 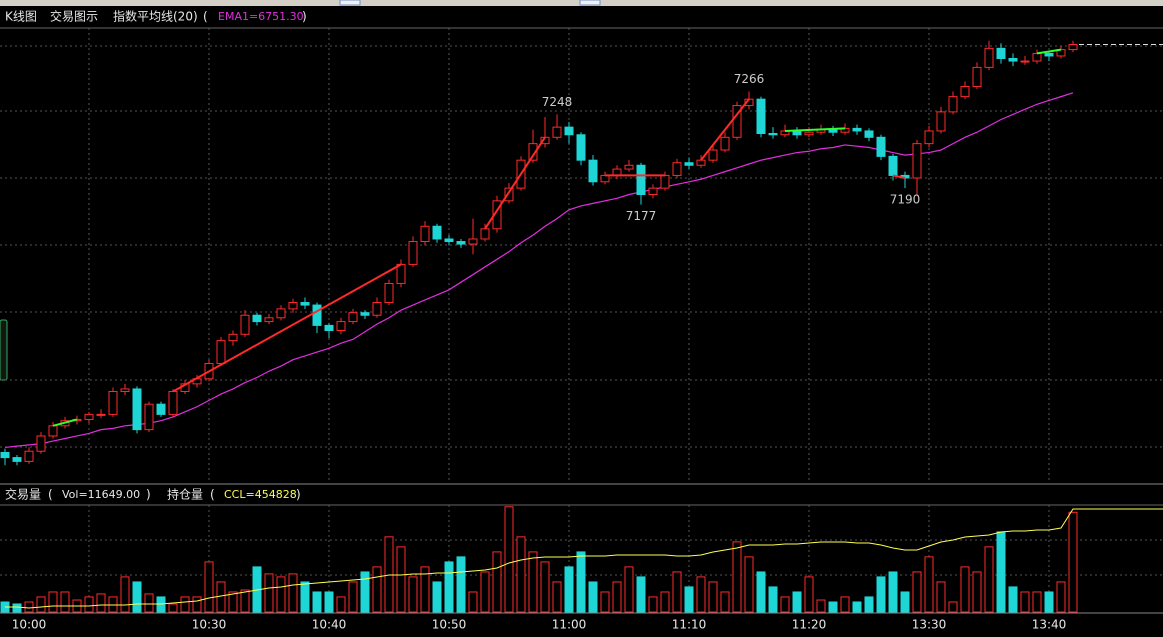 I want to click on x-tick-label: 11:10, so click(x=689, y=625).